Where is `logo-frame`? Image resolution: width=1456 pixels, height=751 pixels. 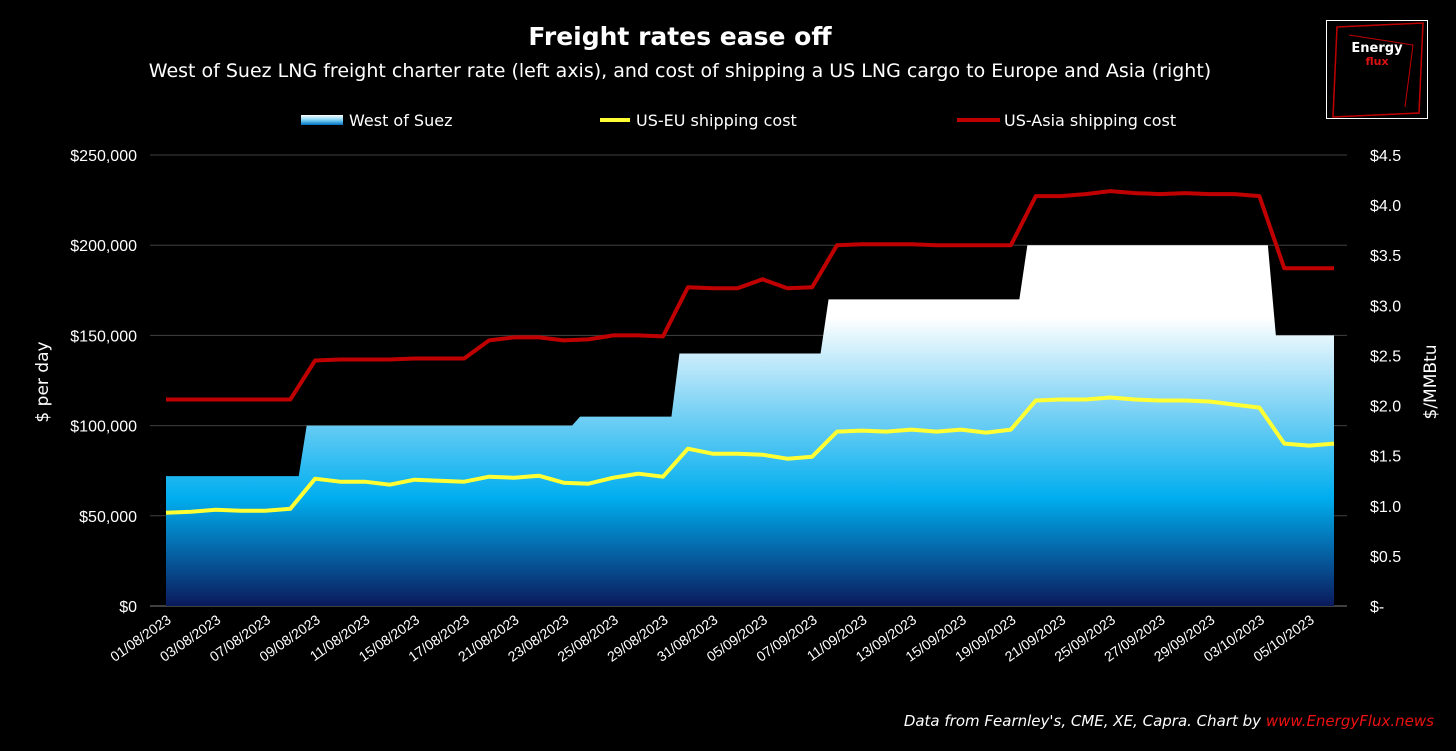
logo-frame is located at coordinates (1378, 70).